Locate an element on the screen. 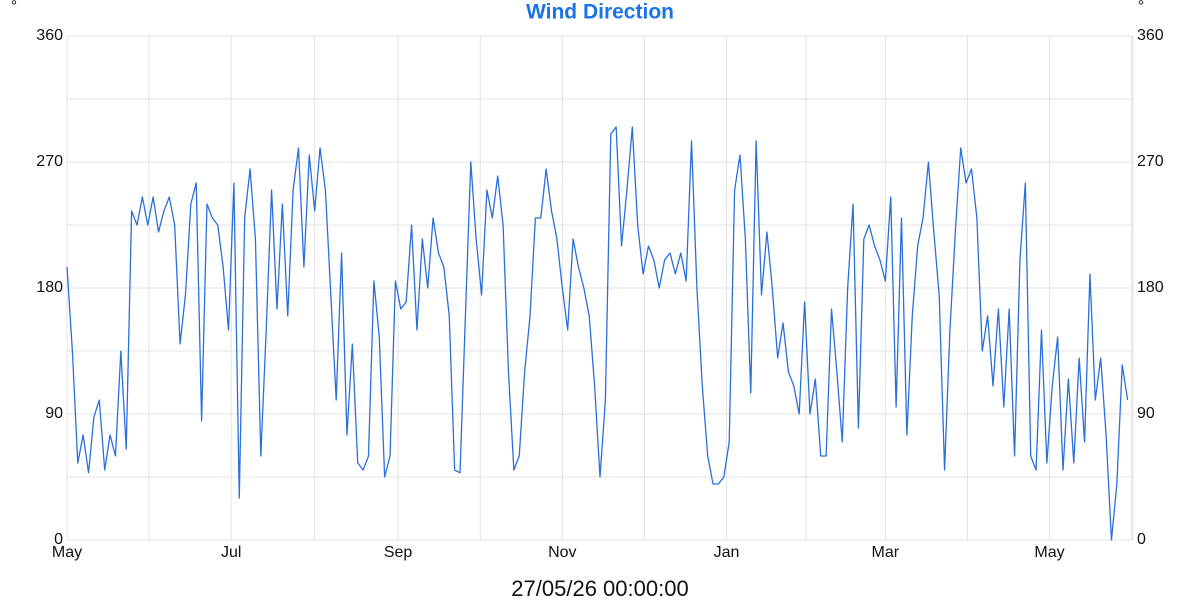  y2-tick-label: 0 is located at coordinates (1141, 539).